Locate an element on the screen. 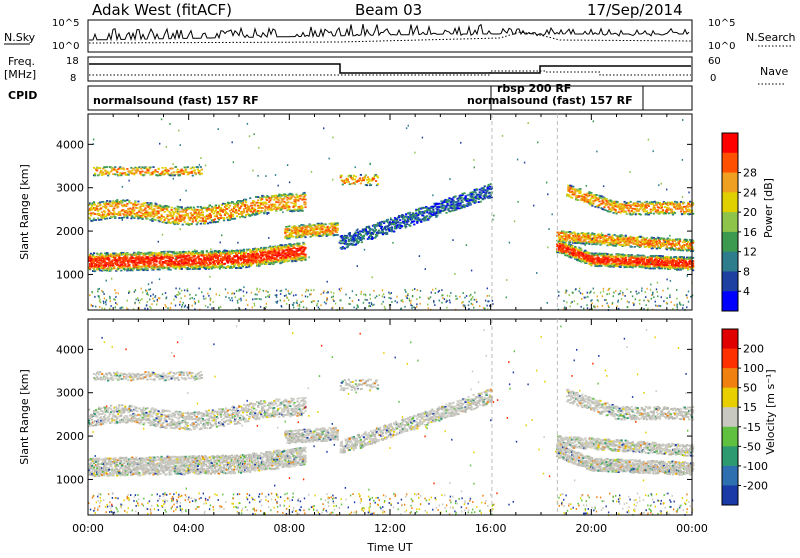 The height and width of the screenshot is (558, 800). cpid-label: CPID is located at coordinates (22, 95).